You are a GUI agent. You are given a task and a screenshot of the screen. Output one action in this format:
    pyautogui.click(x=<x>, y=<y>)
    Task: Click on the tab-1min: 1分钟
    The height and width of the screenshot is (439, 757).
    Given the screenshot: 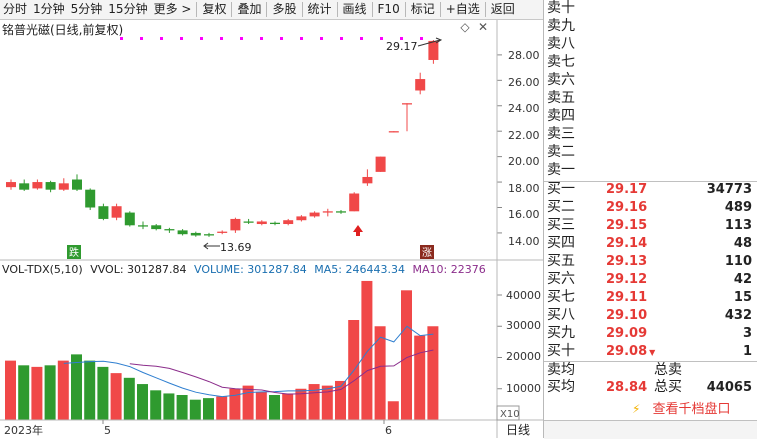 What is the action you would take?
    pyautogui.click(x=49, y=9)
    